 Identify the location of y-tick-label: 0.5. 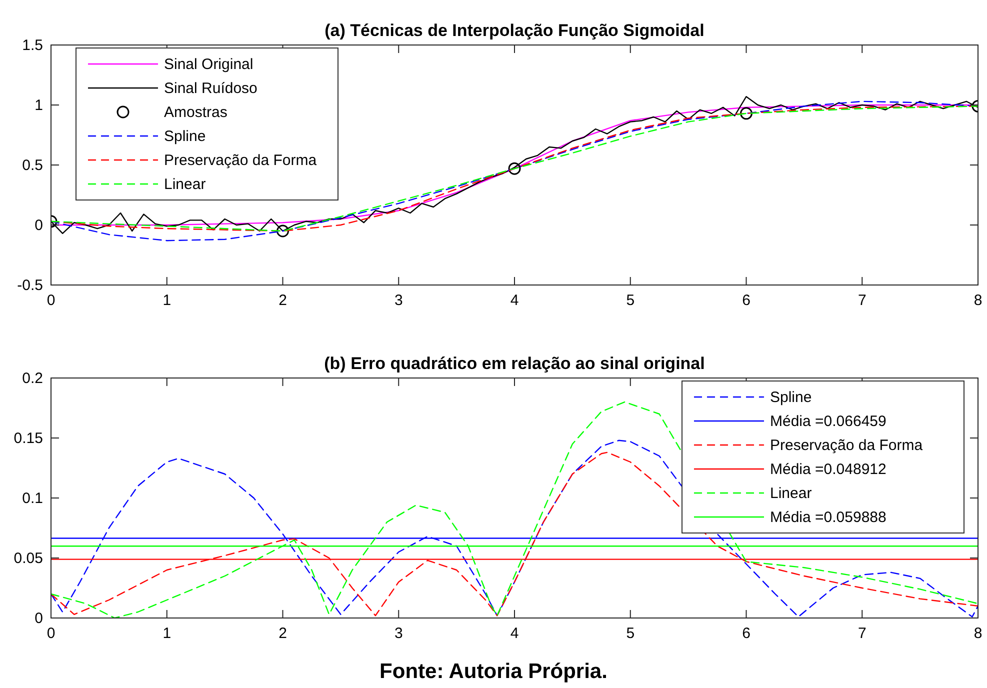
(32, 165).